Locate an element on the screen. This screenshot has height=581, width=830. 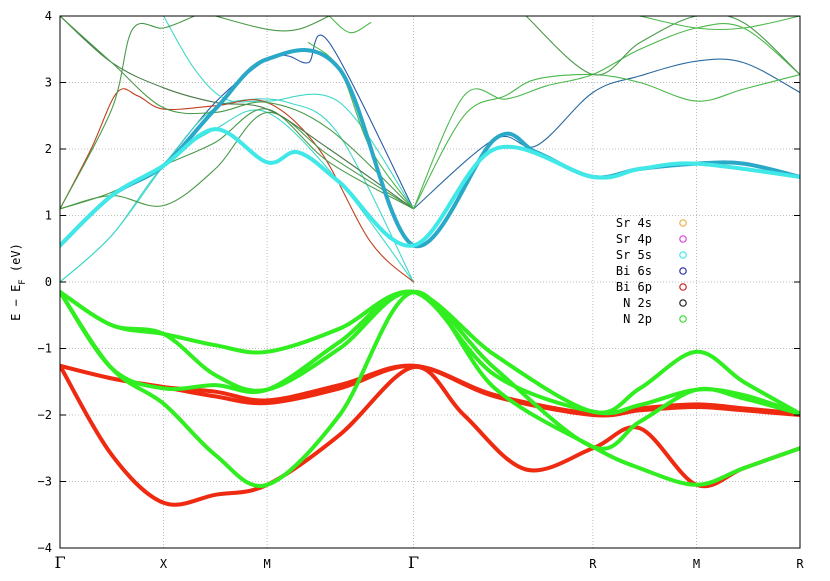
y-axis-label-unit: (eV) is located at coordinates (16, 261).